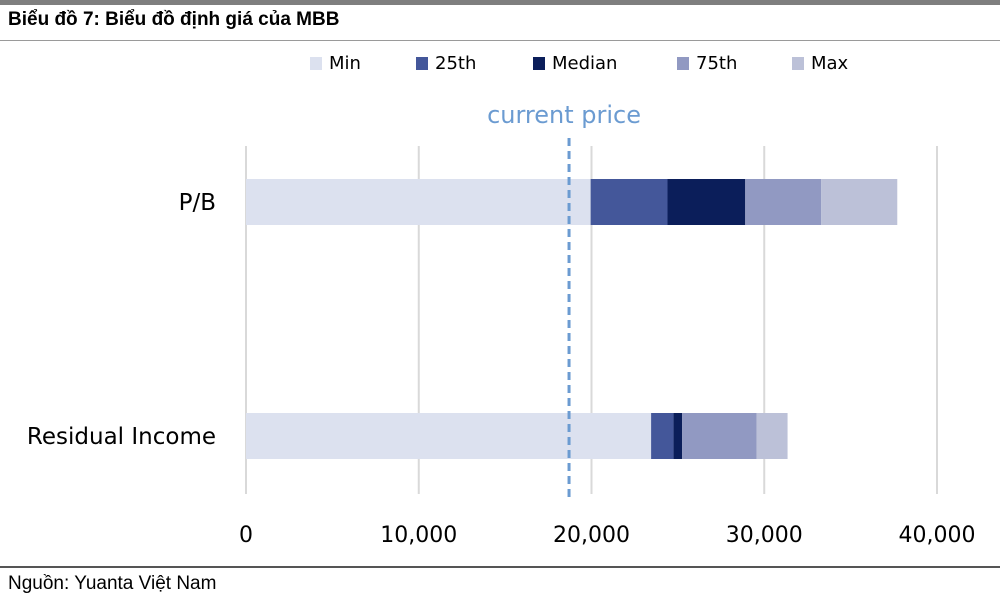 This screenshot has width=1000, height=604. Describe the element at coordinates (121, 320) in the screenshot. I see `category-labels: P/B Residual Income` at that location.